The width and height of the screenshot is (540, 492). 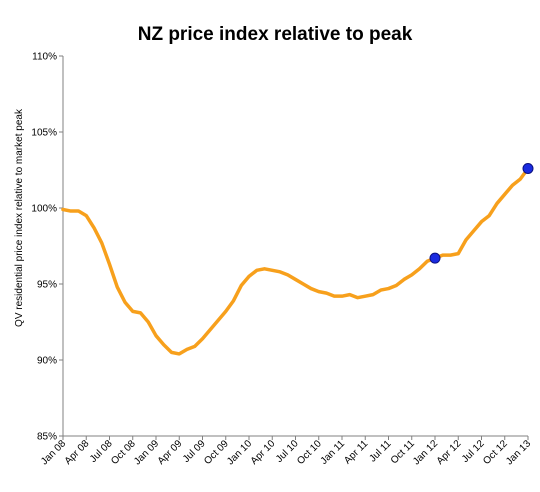 What do you see at coordinates (44, 133) in the screenshot?
I see `y-tick-label: 105%` at bounding box center [44, 133].